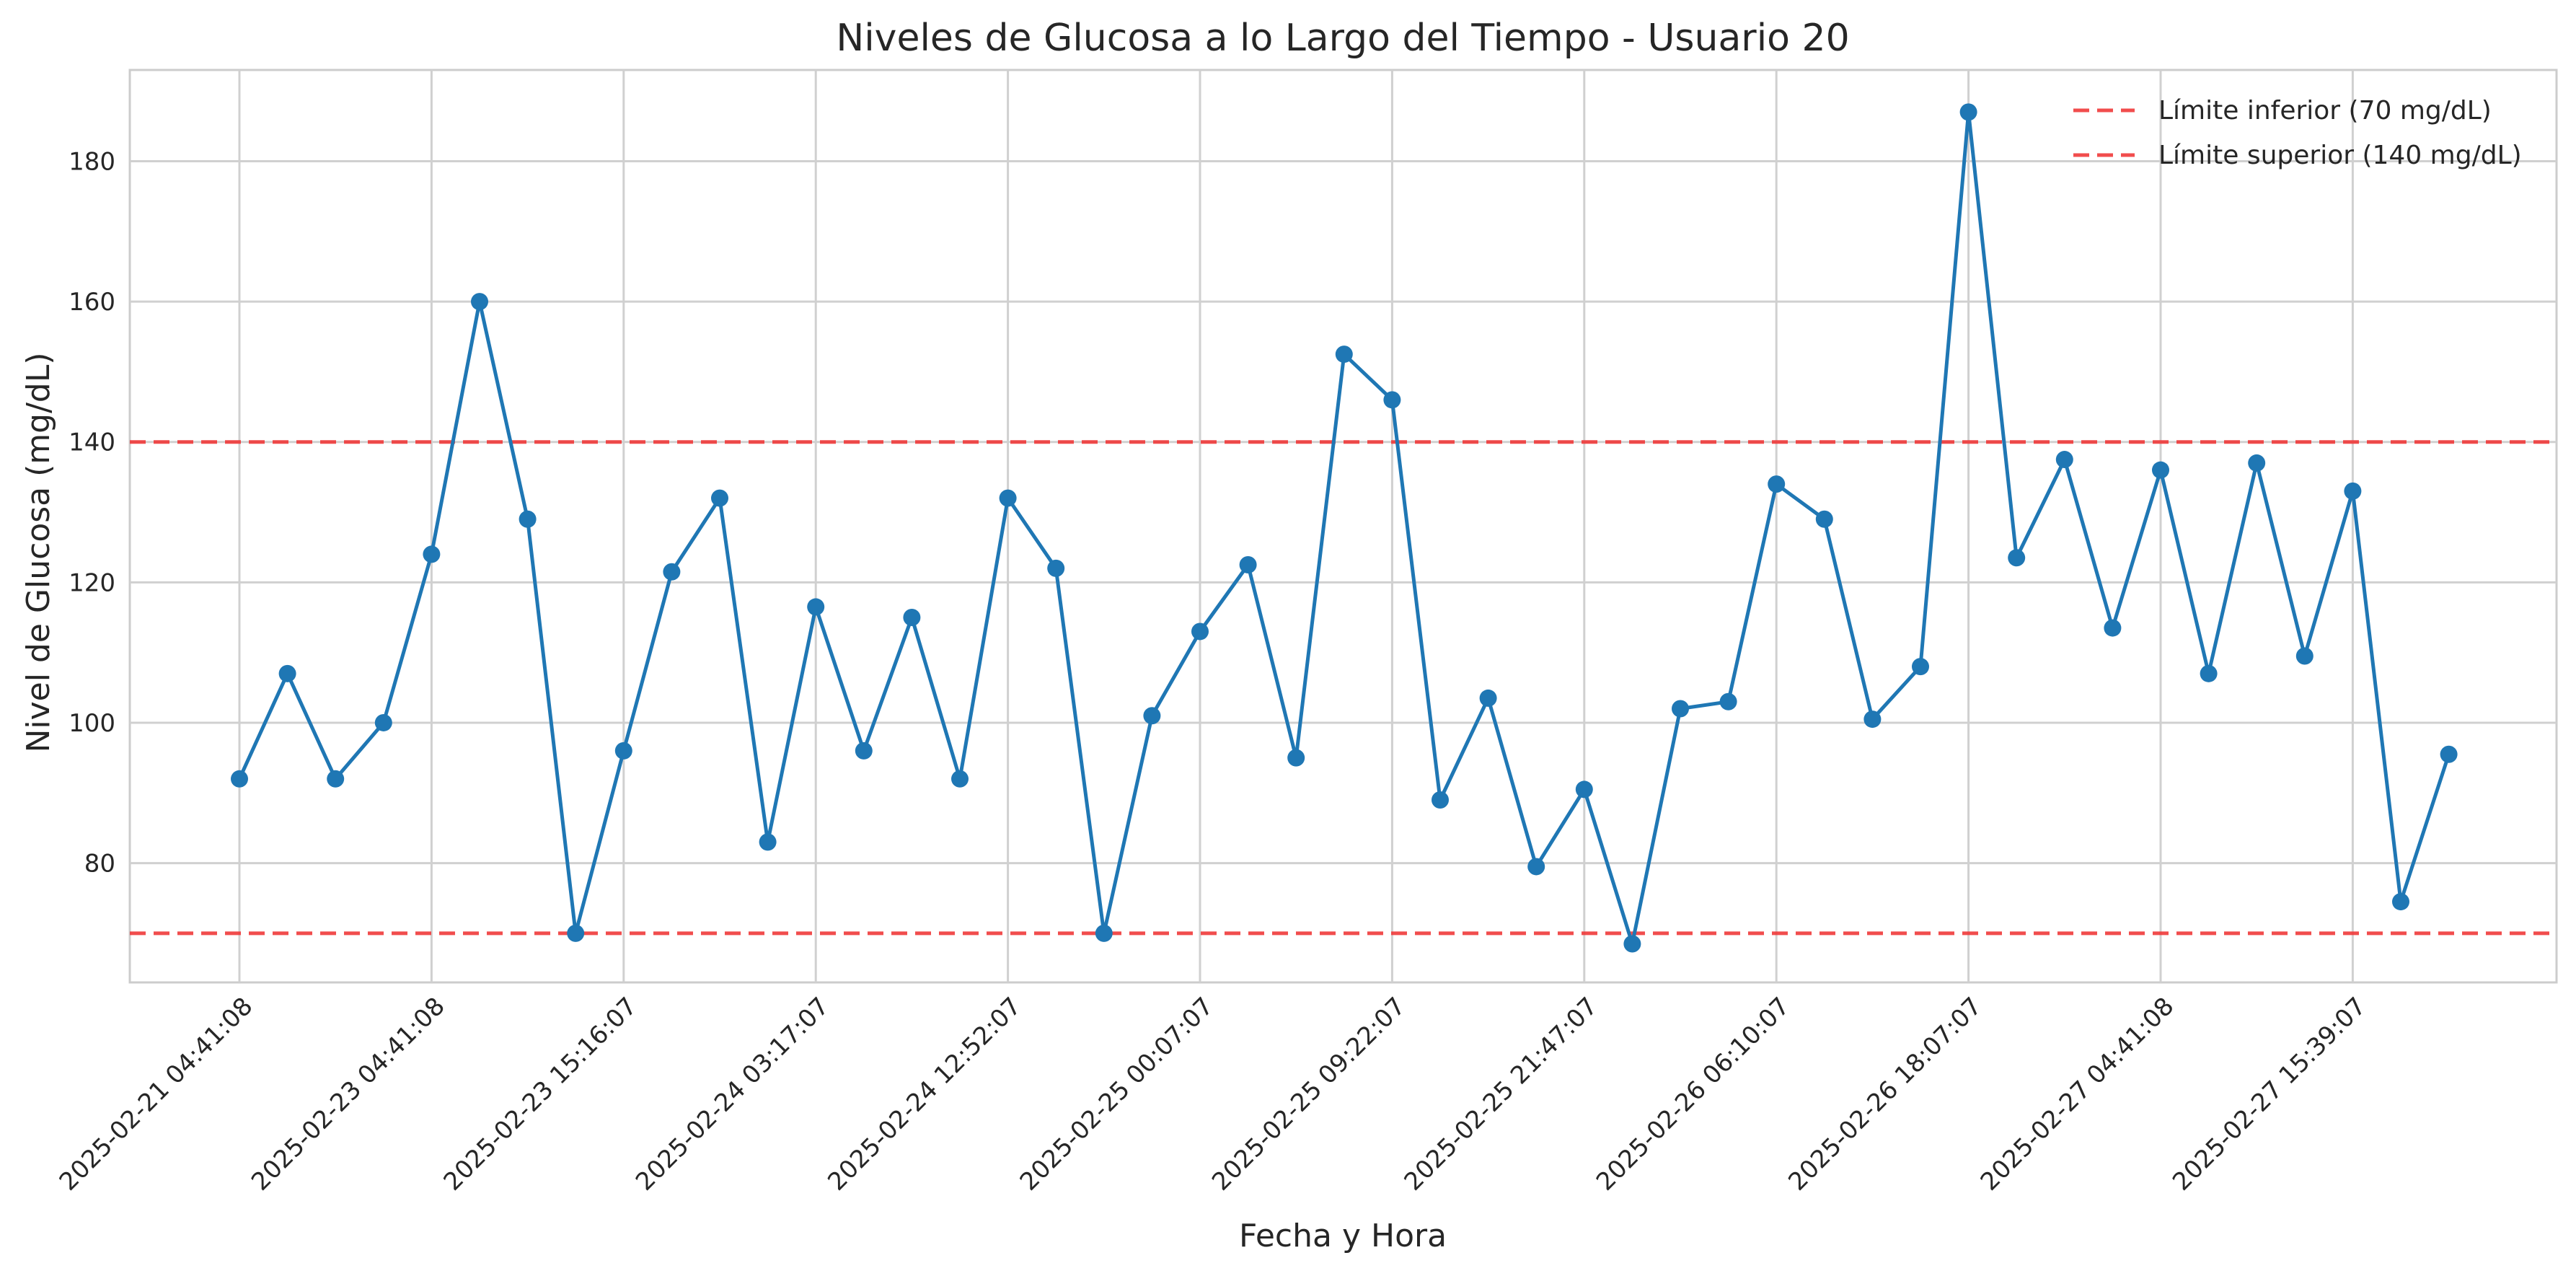  What do you see at coordinates (540, 1094) in the screenshot?
I see `x-tick-label: 2025-02-23 15:16:07` at bounding box center [540, 1094].